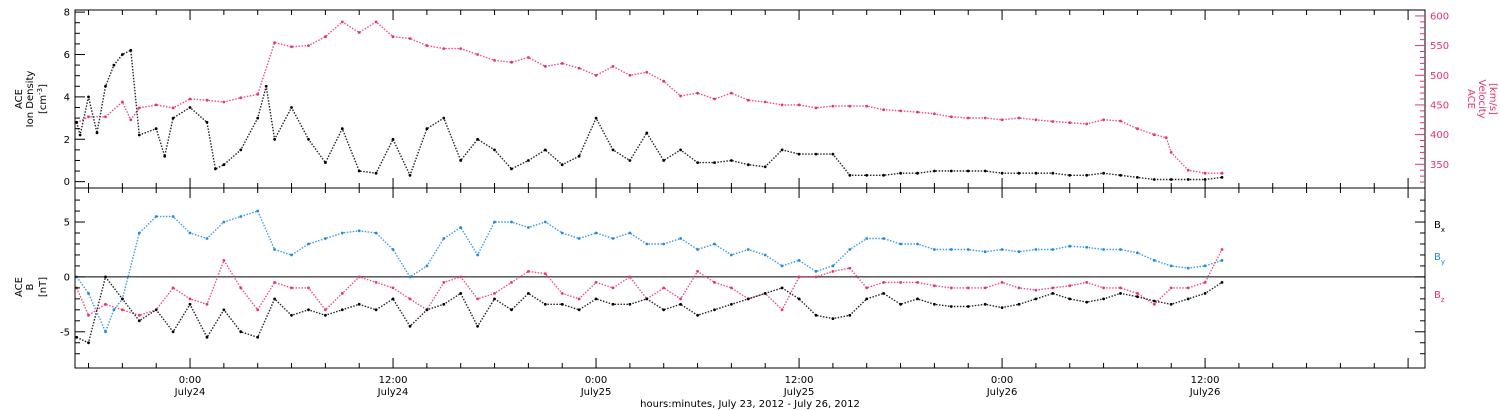  What do you see at coordinates (1420, 277) in the screenshot?
I see `b-axis-right-ticks` at bounding box center [1420, 277].